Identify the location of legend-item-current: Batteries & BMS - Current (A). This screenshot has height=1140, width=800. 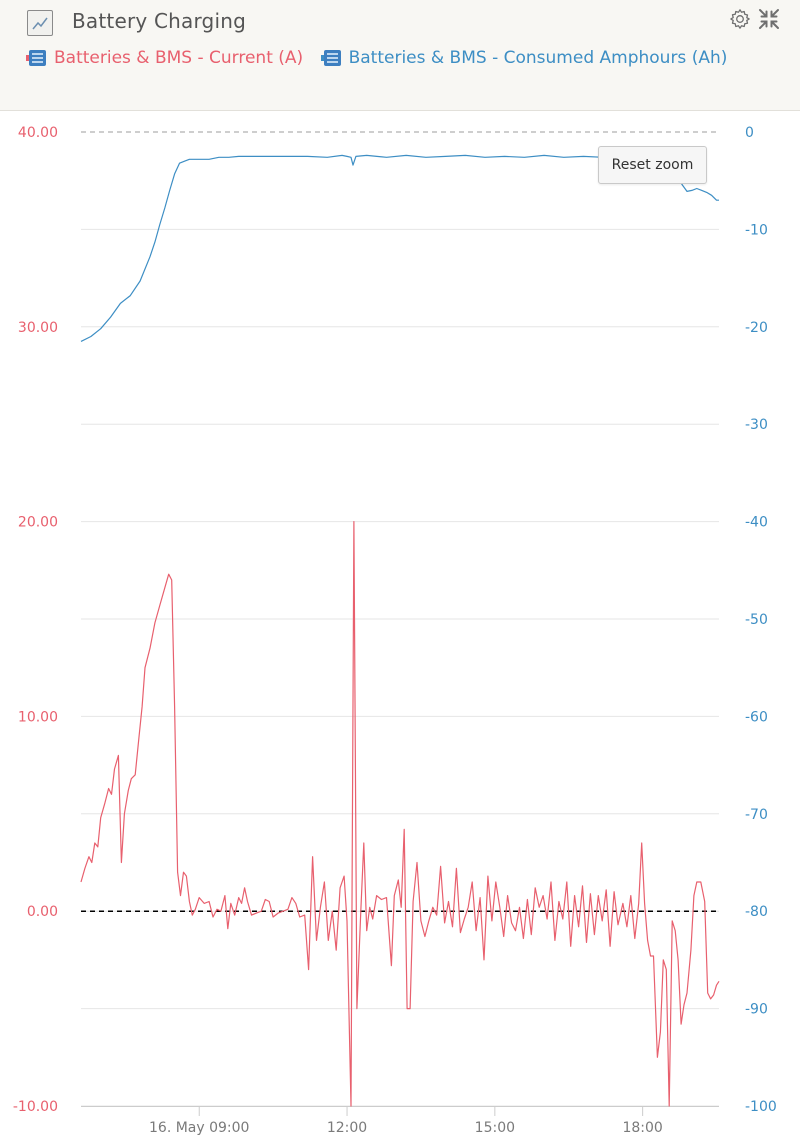
(164, 58).